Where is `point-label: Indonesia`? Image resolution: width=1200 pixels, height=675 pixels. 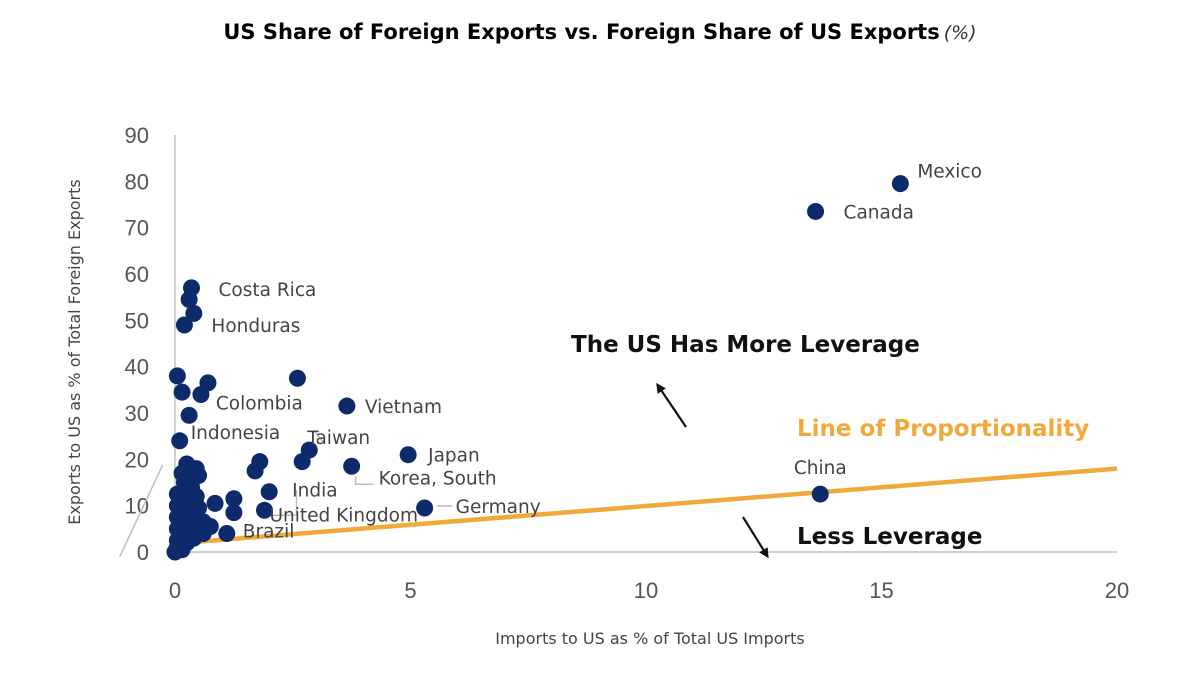 point-label: Indonesia is located at coordinates (235, 433).